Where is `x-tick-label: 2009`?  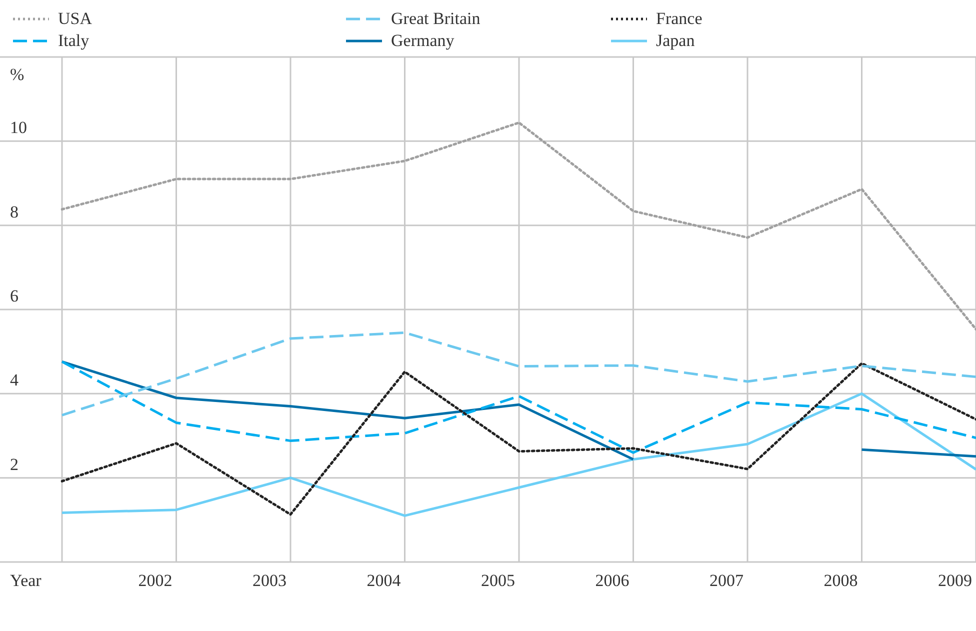
x-tick-label: 2009 is located at coordinates (955, 581).